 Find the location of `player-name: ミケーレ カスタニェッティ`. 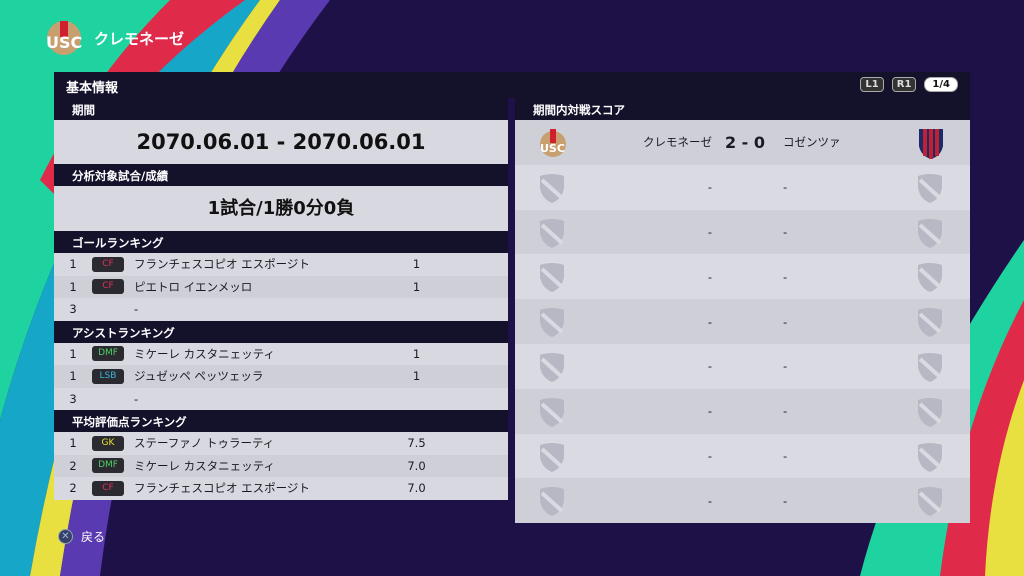

player-name: ミケーレ カスタニェッティ is located at coordinates (204, 353).